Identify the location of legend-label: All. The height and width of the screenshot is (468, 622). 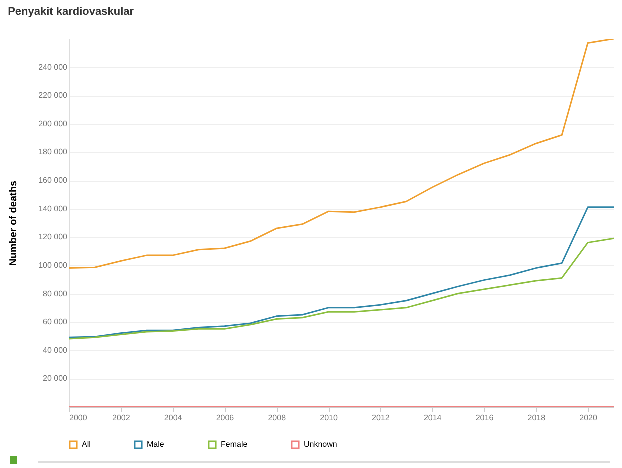
(87, 444).